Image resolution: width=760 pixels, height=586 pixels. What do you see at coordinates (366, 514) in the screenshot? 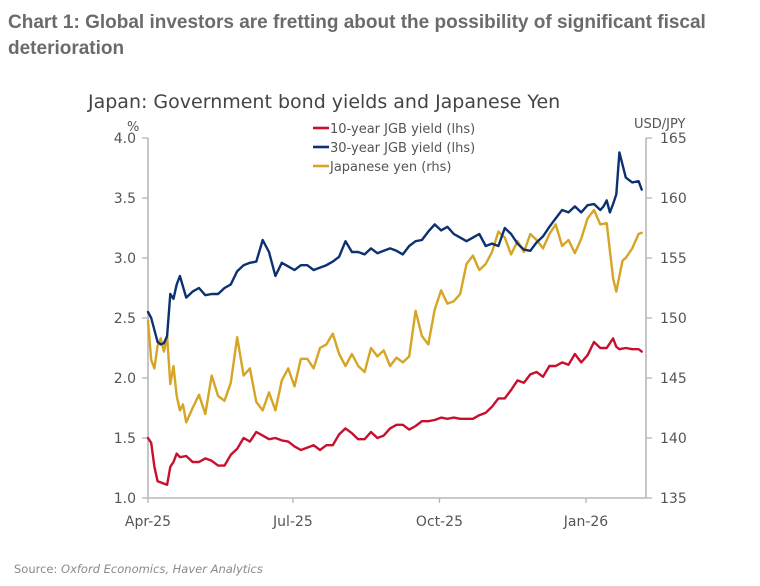
I see `x-axis-ticks: Apr-25 Jul-25 Oct-25 Jan-26` at bounding box center [366, 514].